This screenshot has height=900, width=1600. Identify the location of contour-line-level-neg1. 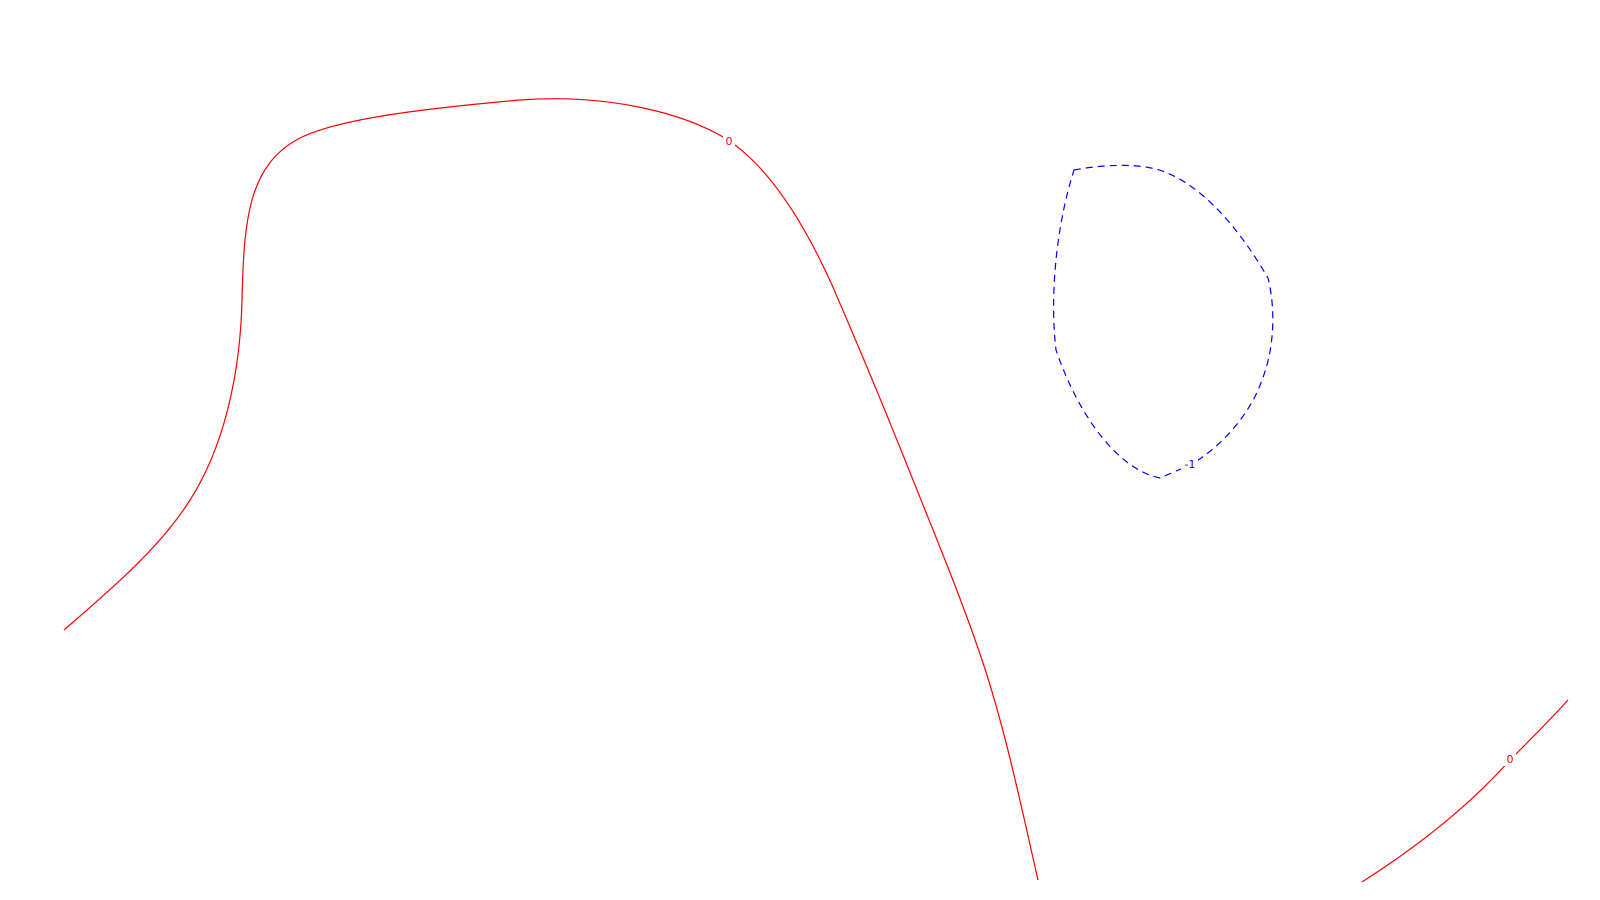
(1163, 321).